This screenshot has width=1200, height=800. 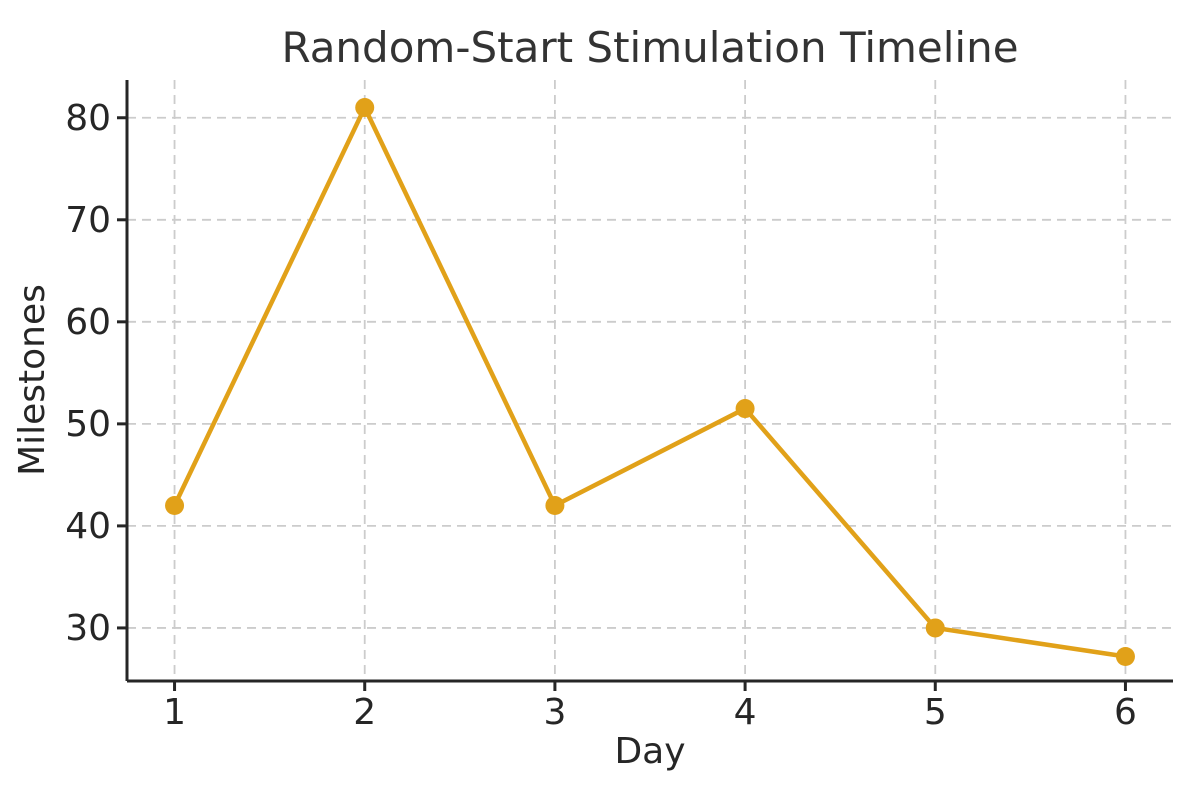 What do you see at coordinates (364, 712) in the screenshot?
I see `x-tick-label: 2` at bounding box center [364, 712].